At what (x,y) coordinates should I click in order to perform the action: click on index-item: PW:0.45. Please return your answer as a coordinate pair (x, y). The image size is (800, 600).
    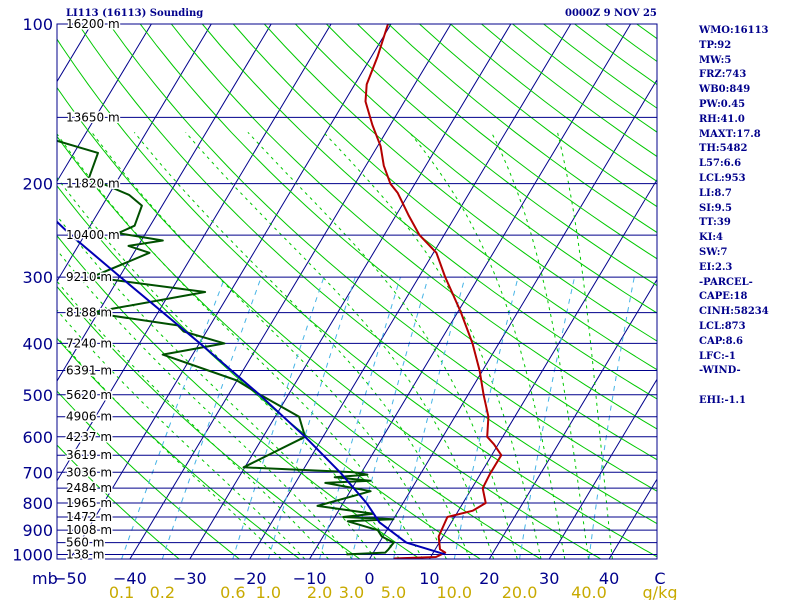
    Looking at the image, I should click on (722, 104).